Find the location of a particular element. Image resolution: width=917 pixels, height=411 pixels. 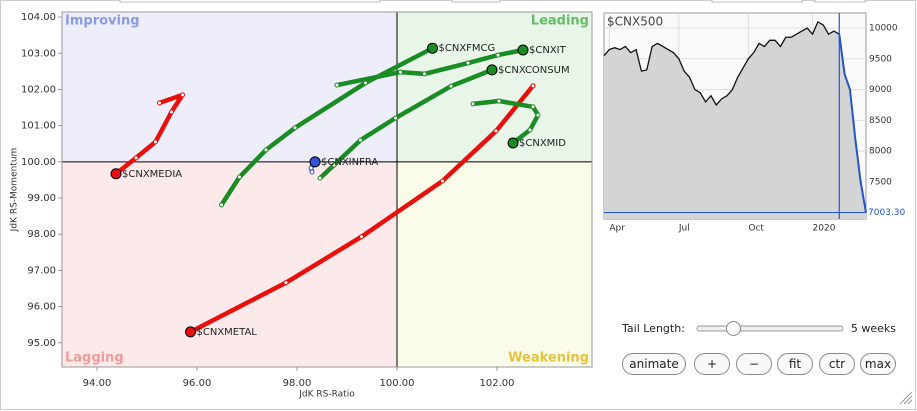

y-tick-label: 103.00 is located at coordinates (38, 53).